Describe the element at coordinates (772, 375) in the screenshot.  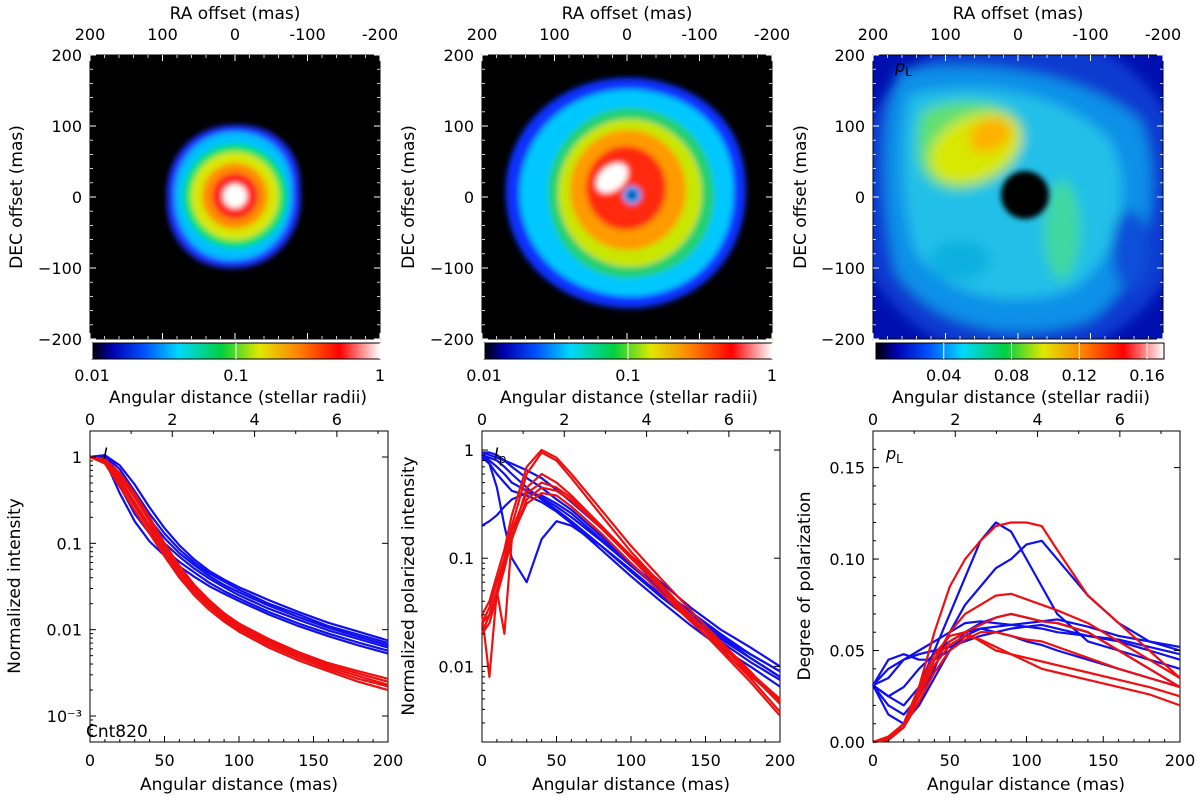
I see `colorbar-tick-label: 1` at that location.